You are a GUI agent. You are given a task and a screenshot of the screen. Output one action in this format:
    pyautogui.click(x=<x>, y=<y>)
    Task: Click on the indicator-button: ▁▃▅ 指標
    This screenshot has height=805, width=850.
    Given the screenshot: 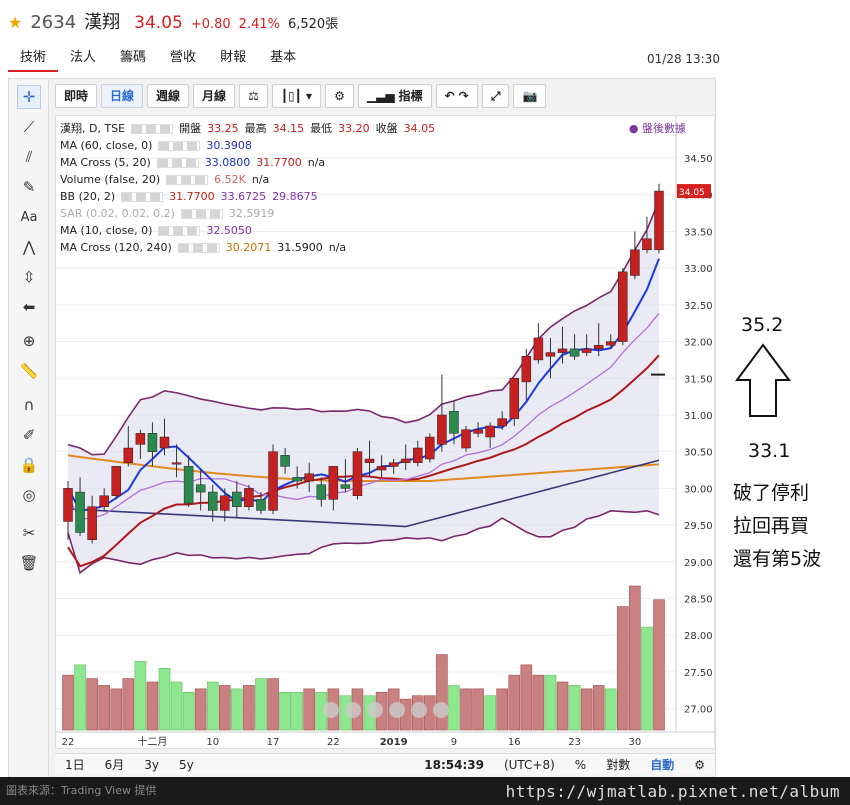 What is the action you would take?
    pyautogui.click(x=394, y=96)
    